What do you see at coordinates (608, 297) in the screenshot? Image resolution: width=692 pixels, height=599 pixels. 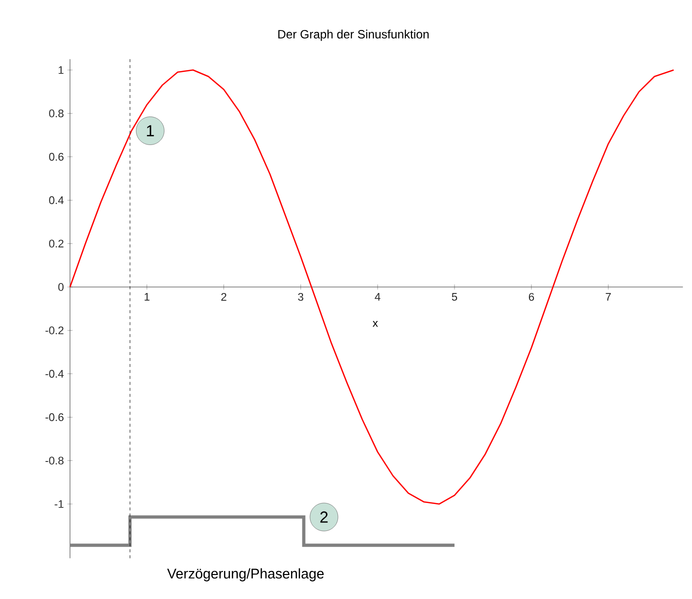 I see `x-tick-label: 7` at bounding box center [608, 297].